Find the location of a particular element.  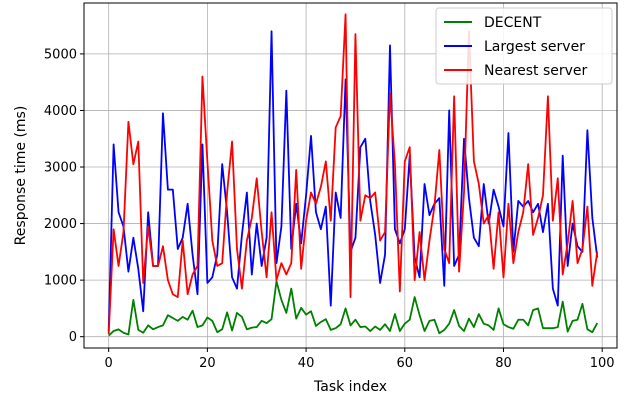

x-tick-label: 20 is located at coordinates (207, 363).